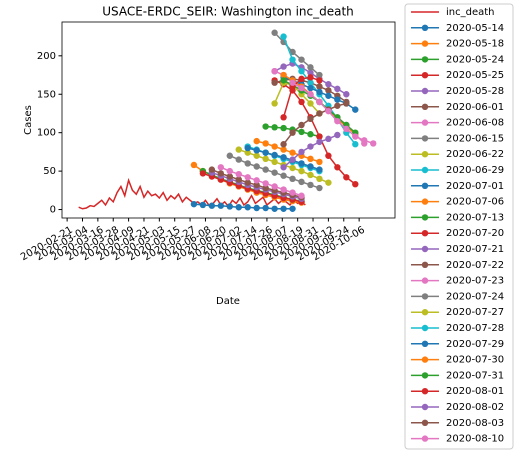 The height and width of the screenshot is (463, 518). What do you see at coordinates (475, 28) in the screenshot?
I see `legend-label: 2020-05-14` at bounding box center [475, 28].